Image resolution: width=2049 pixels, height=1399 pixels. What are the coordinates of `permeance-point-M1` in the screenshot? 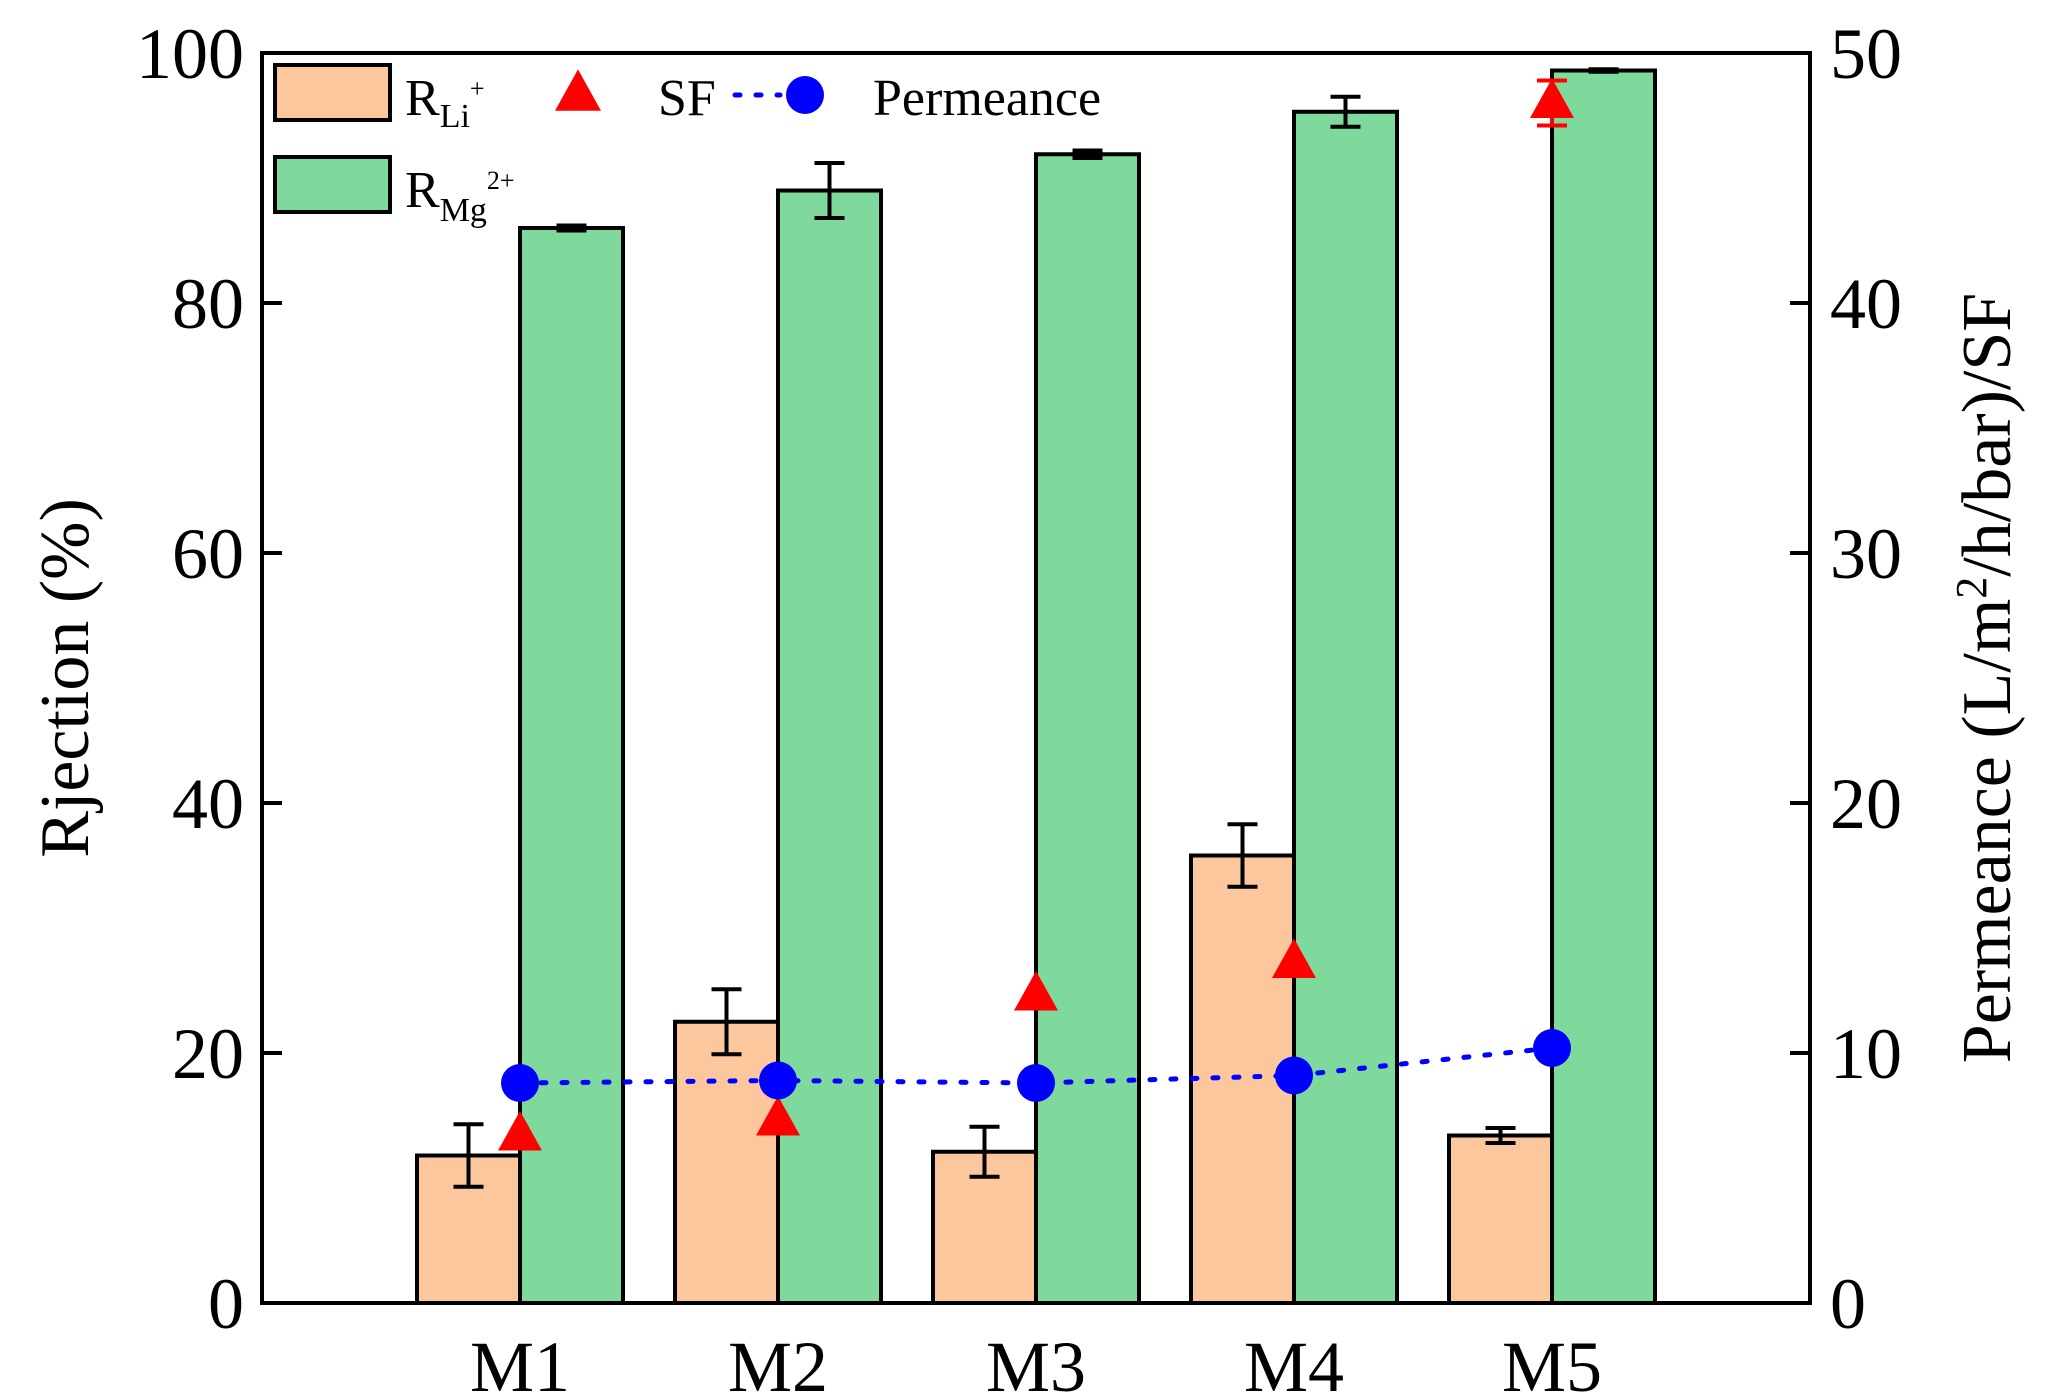 It's located at (520, 1083).